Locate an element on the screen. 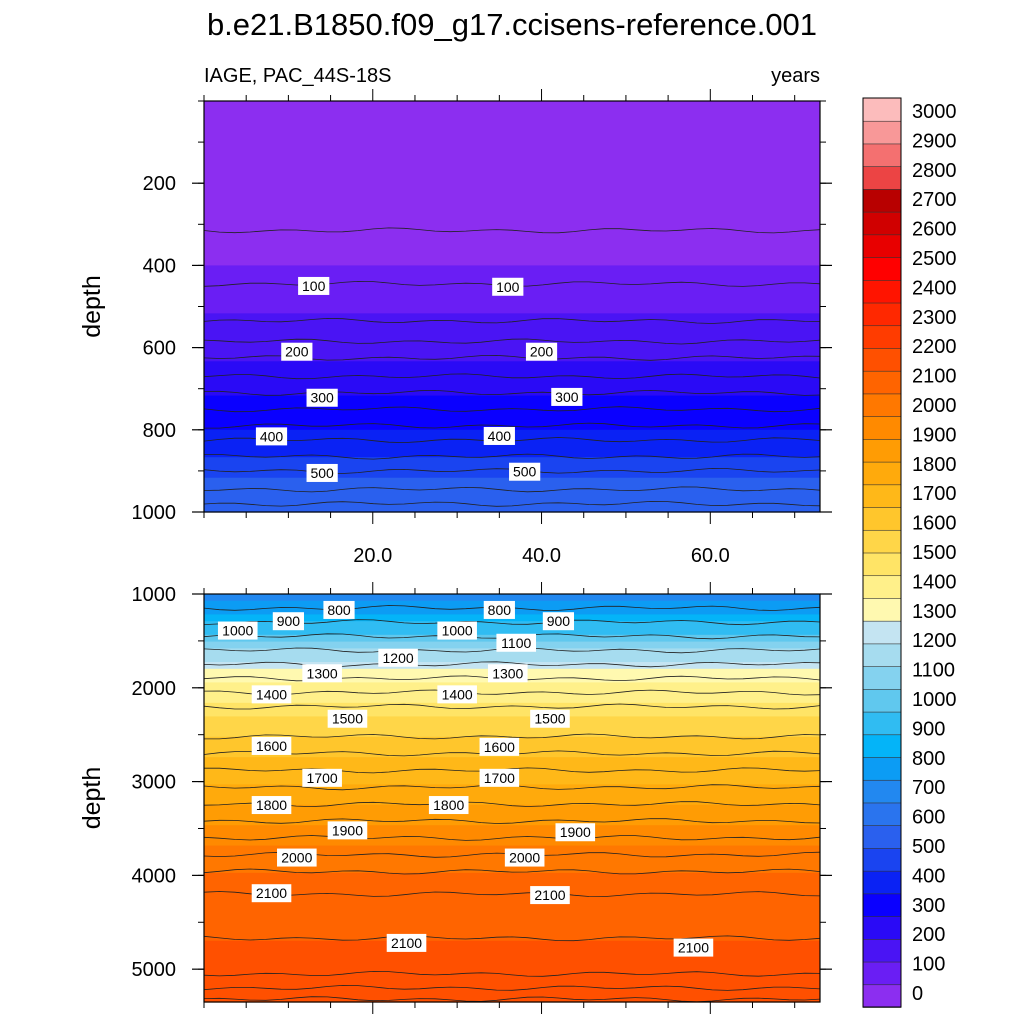 The image size is (1024, 1024). y-tick-label: 600 is located at coordinates (159, 349).